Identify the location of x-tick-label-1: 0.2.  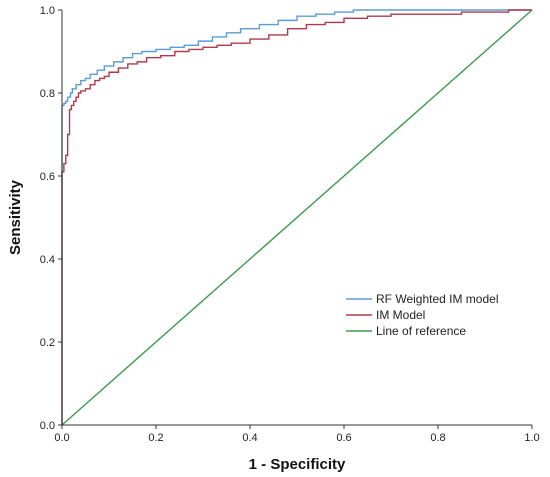
(155, 438).